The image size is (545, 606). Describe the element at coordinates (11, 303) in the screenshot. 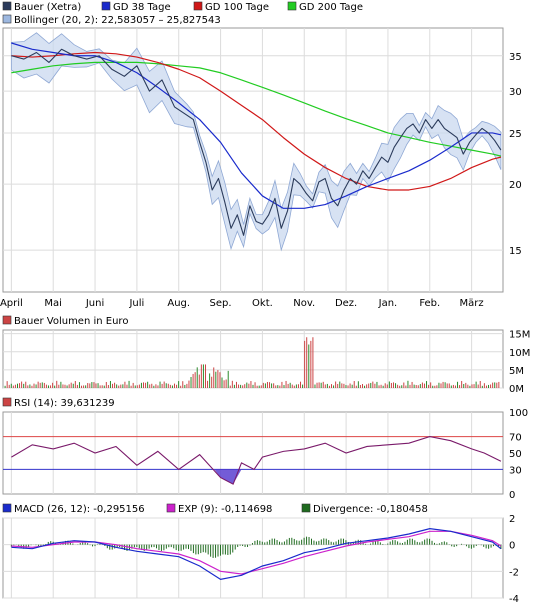

I see `month-label: April` at that location.